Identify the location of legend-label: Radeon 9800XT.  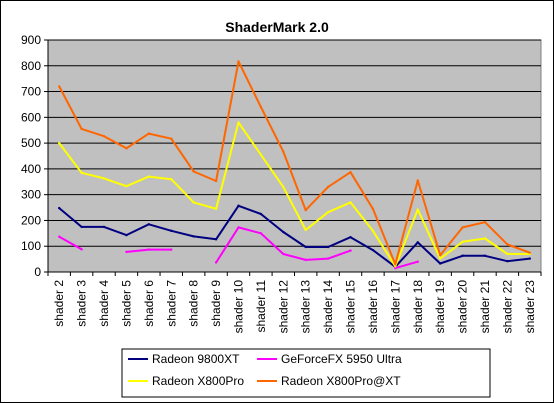
(196, 359).